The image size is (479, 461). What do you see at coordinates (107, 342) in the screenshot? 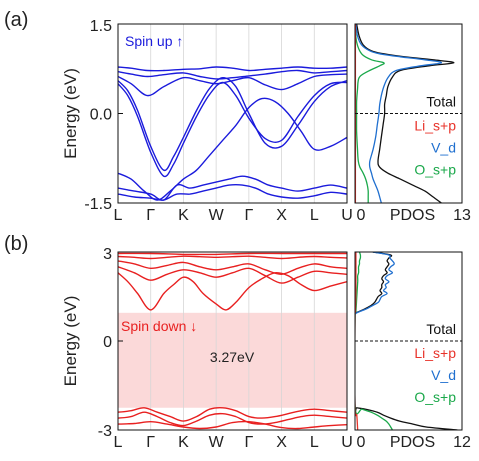
I see `y-tick-label: 0` at bounding box center [107, 342].